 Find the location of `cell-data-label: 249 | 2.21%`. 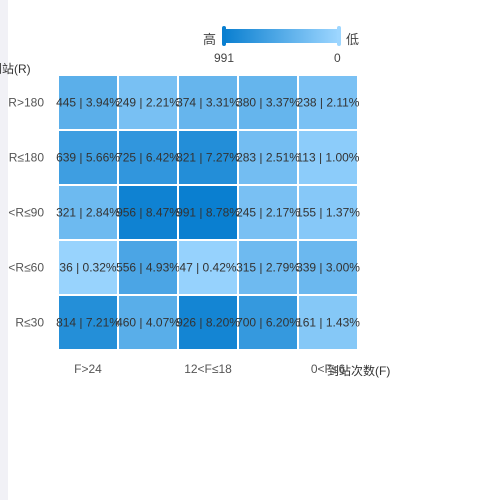

cell-data-label: 249 | 2.21% is located at coordinates (148, 103).